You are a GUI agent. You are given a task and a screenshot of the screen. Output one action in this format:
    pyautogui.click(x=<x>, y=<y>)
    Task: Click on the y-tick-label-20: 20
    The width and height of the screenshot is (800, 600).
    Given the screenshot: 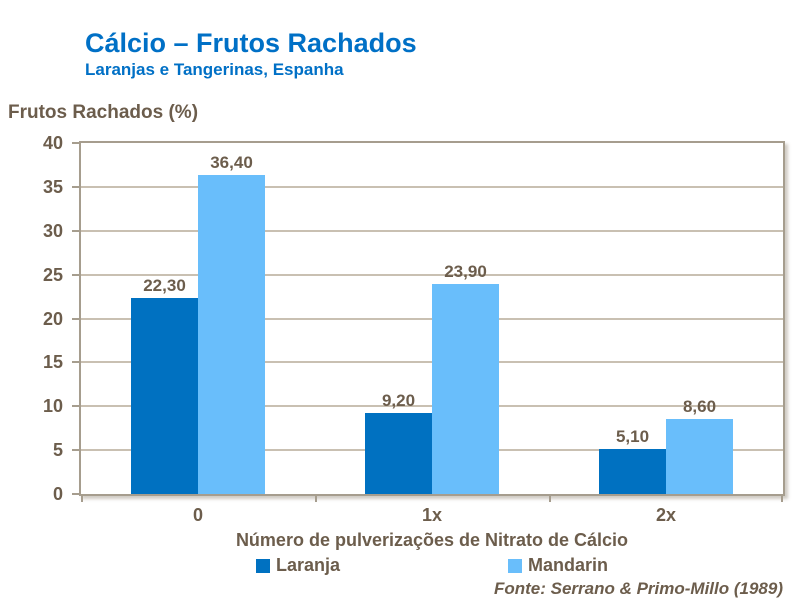 What is the action you would take?
    pyautogui.click(x=52, y=318)
    